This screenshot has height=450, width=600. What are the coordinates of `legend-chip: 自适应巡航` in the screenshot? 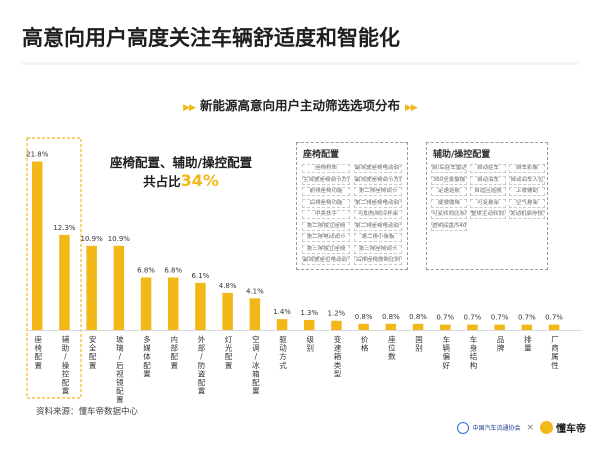 It's located at (488, 191).